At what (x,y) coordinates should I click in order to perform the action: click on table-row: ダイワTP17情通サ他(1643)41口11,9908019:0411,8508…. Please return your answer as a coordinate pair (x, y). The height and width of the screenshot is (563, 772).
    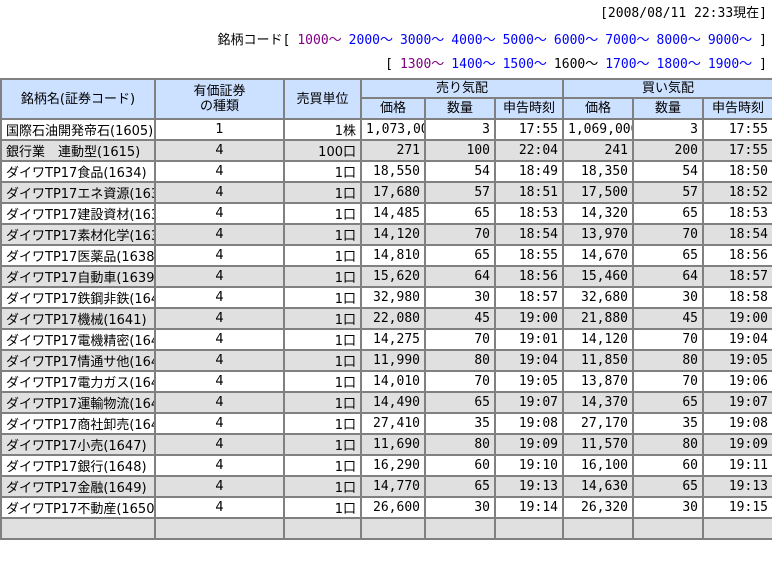
    Looking at the image, I should click on (386, 360).